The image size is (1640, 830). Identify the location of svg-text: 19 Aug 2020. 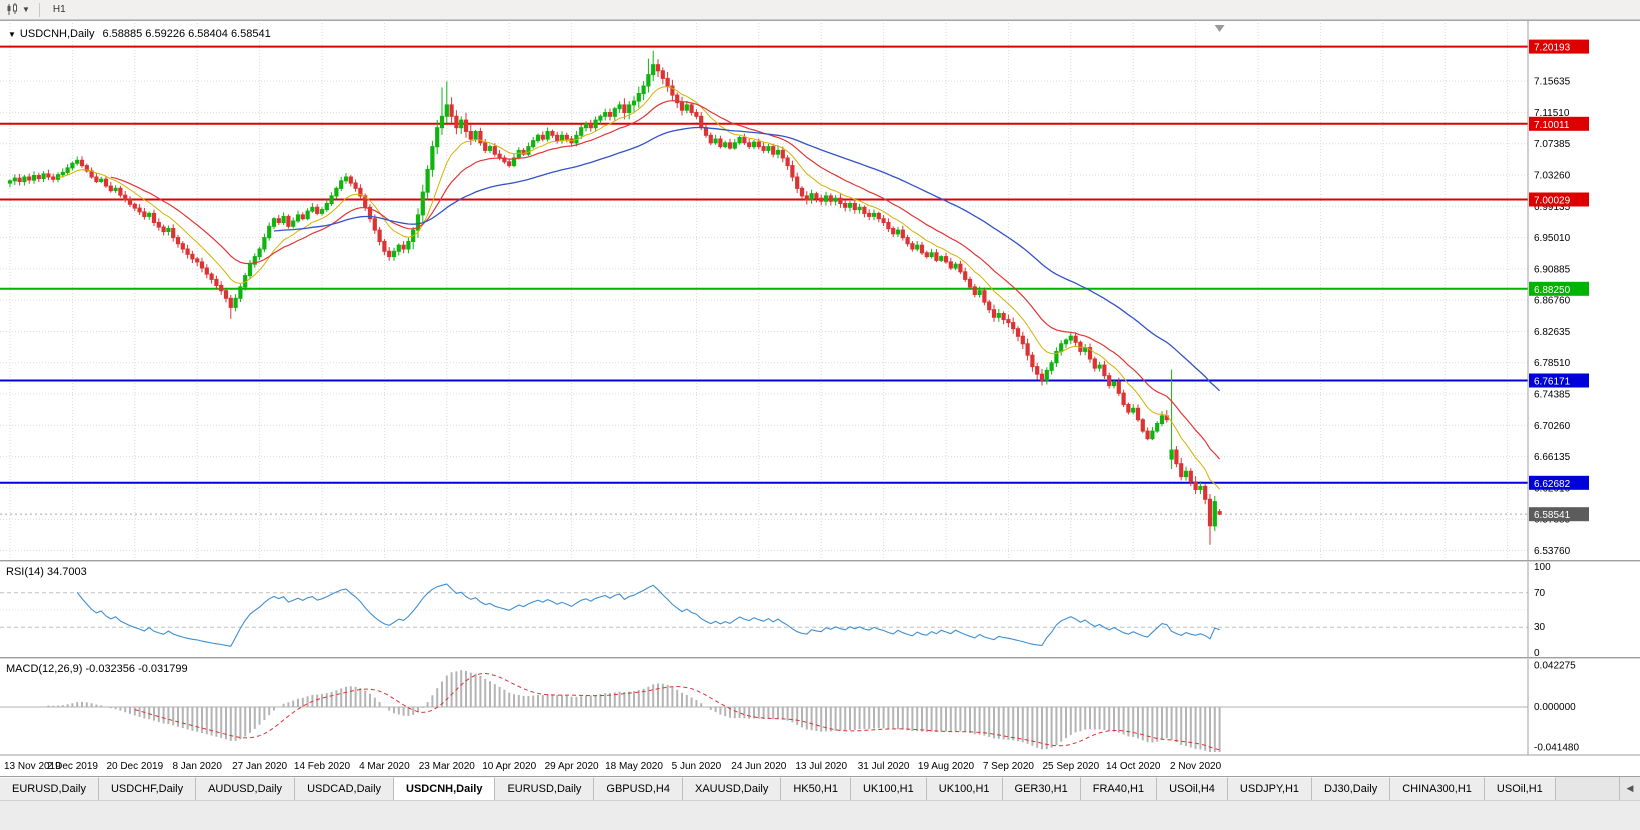
(946, 766).